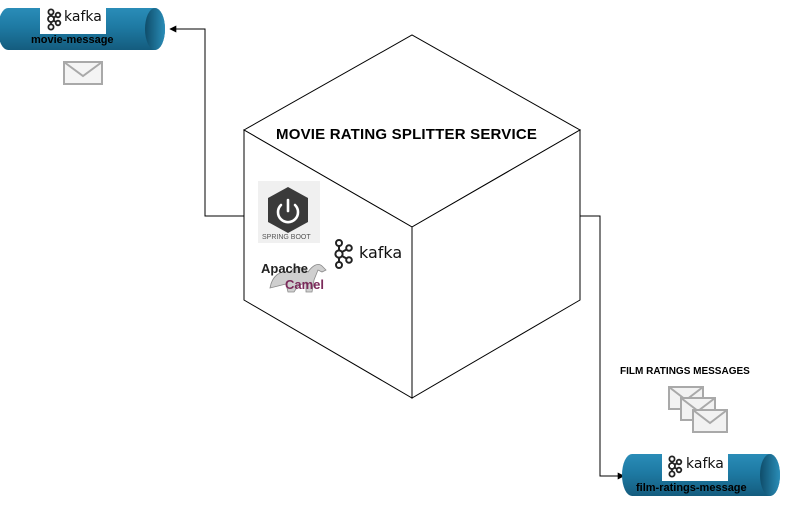 The image size is (787, 506). I want to click on arrow-to-film-ratings-message, so click(602, 347).